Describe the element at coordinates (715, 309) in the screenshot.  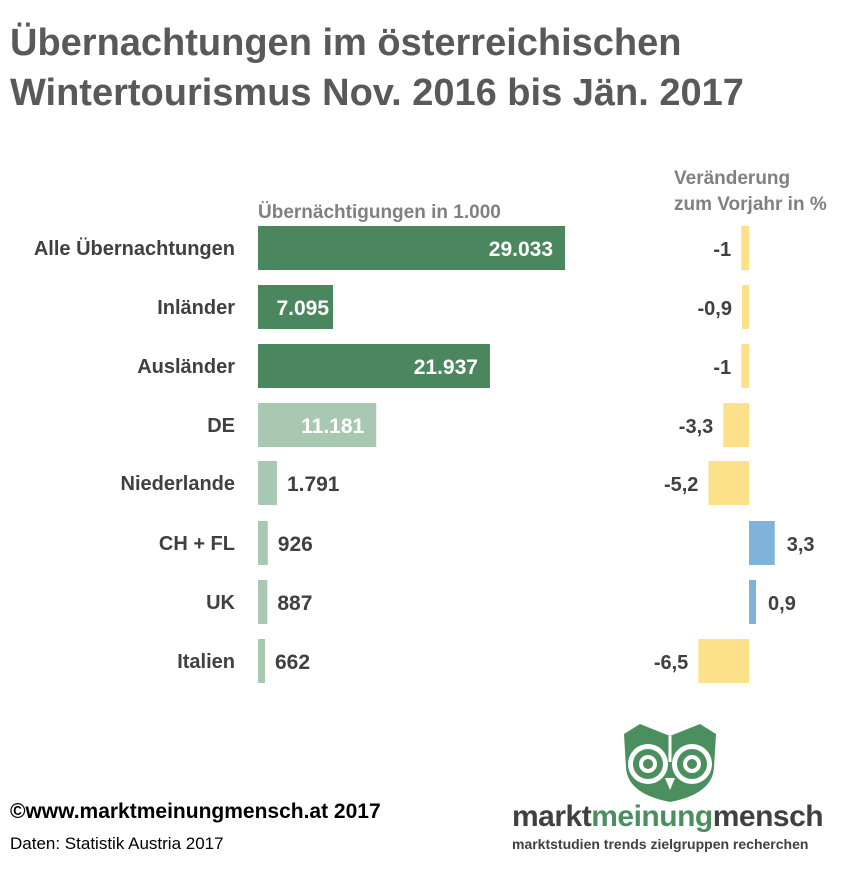
I see `change-value-label: -0,9` at that location.